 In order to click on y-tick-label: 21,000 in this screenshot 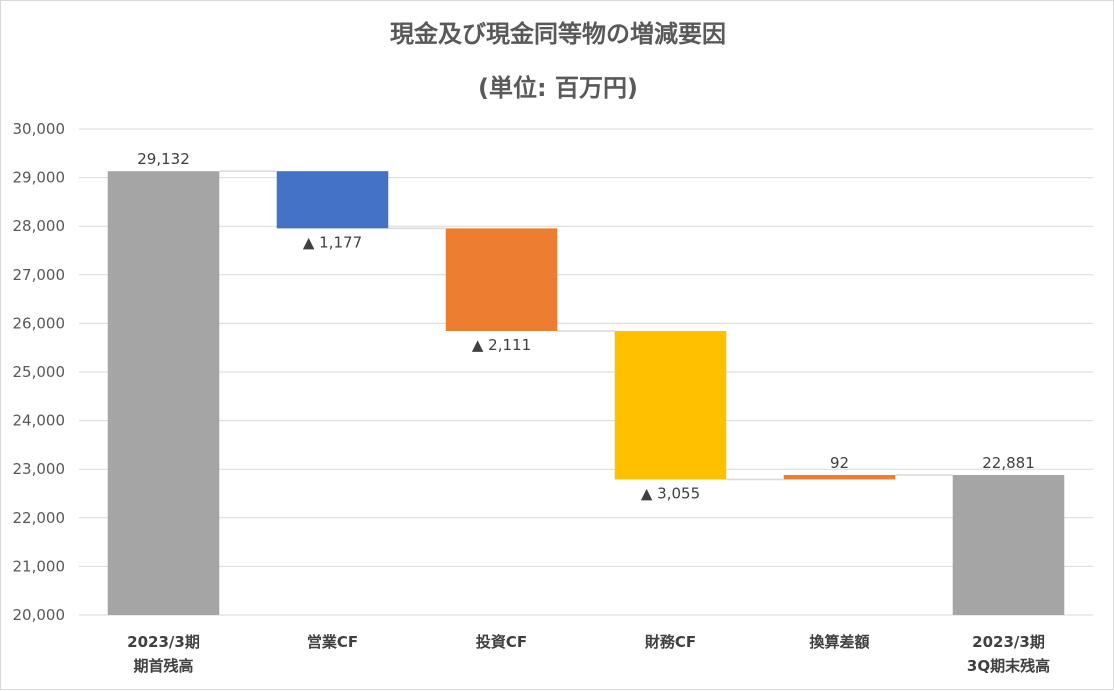, I will do `click(39, 566)`.